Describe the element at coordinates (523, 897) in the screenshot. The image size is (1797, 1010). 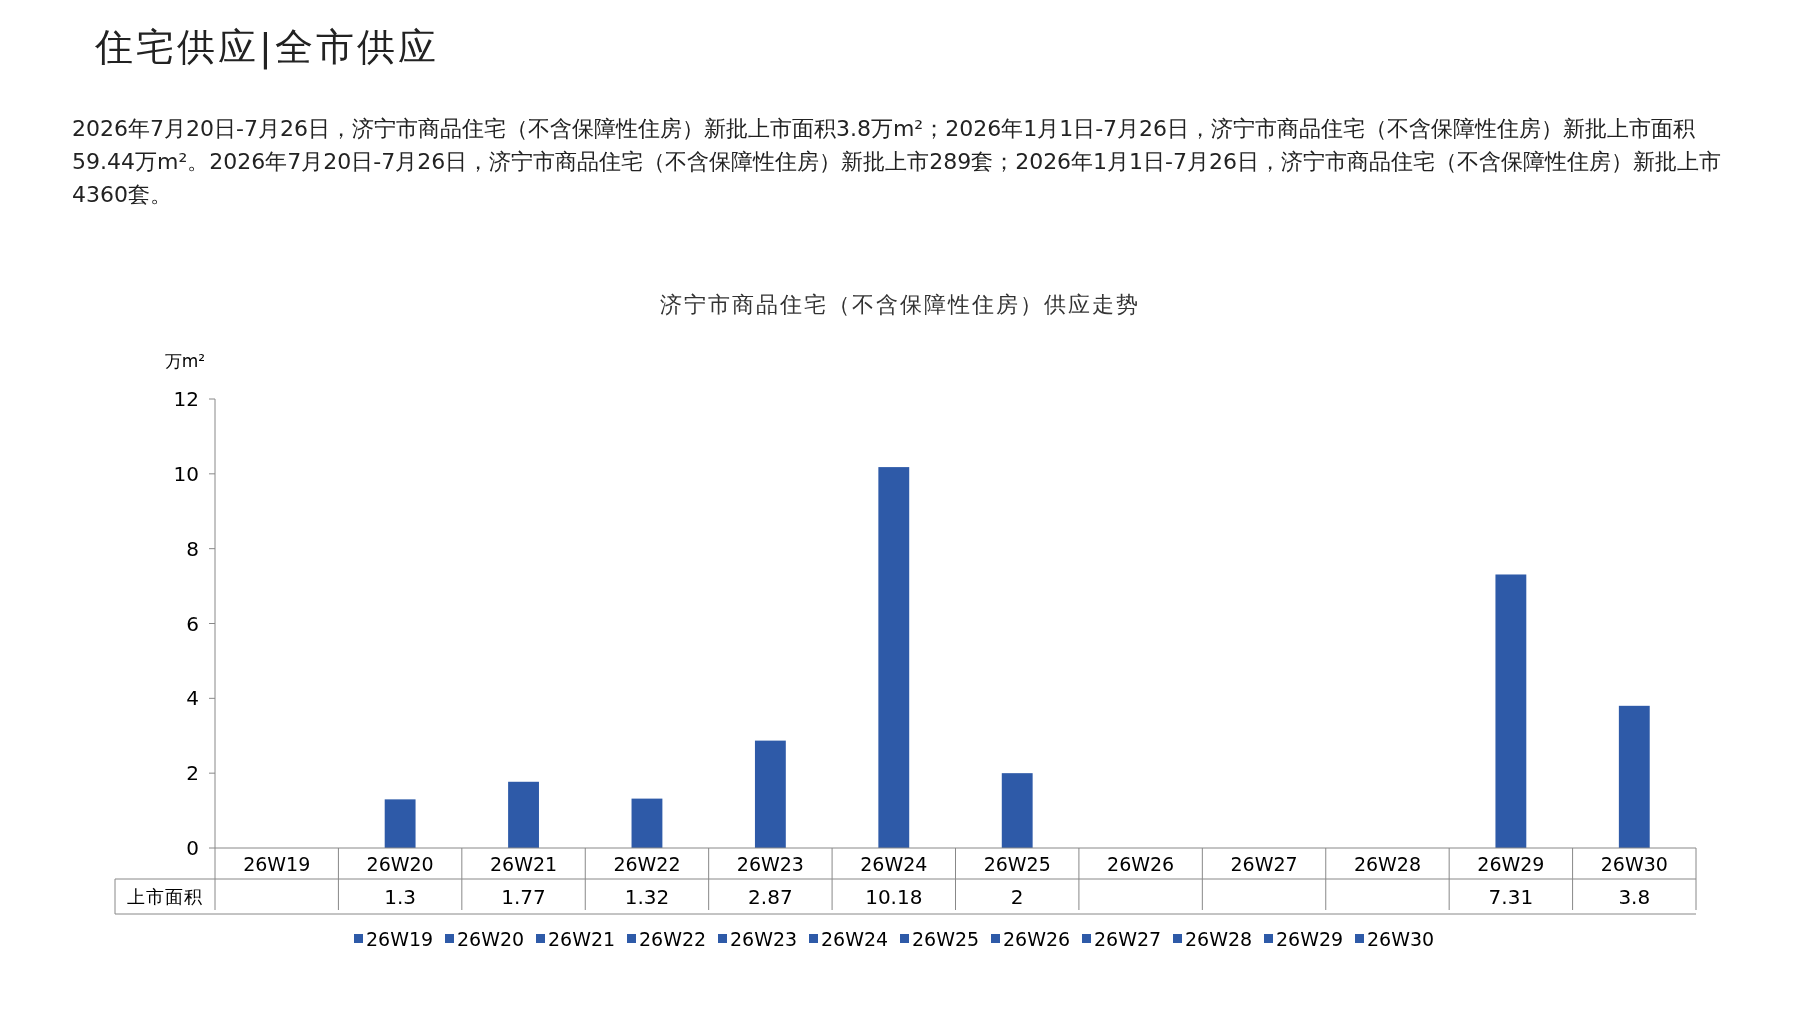
I see `data-label: 1.77` at that location.